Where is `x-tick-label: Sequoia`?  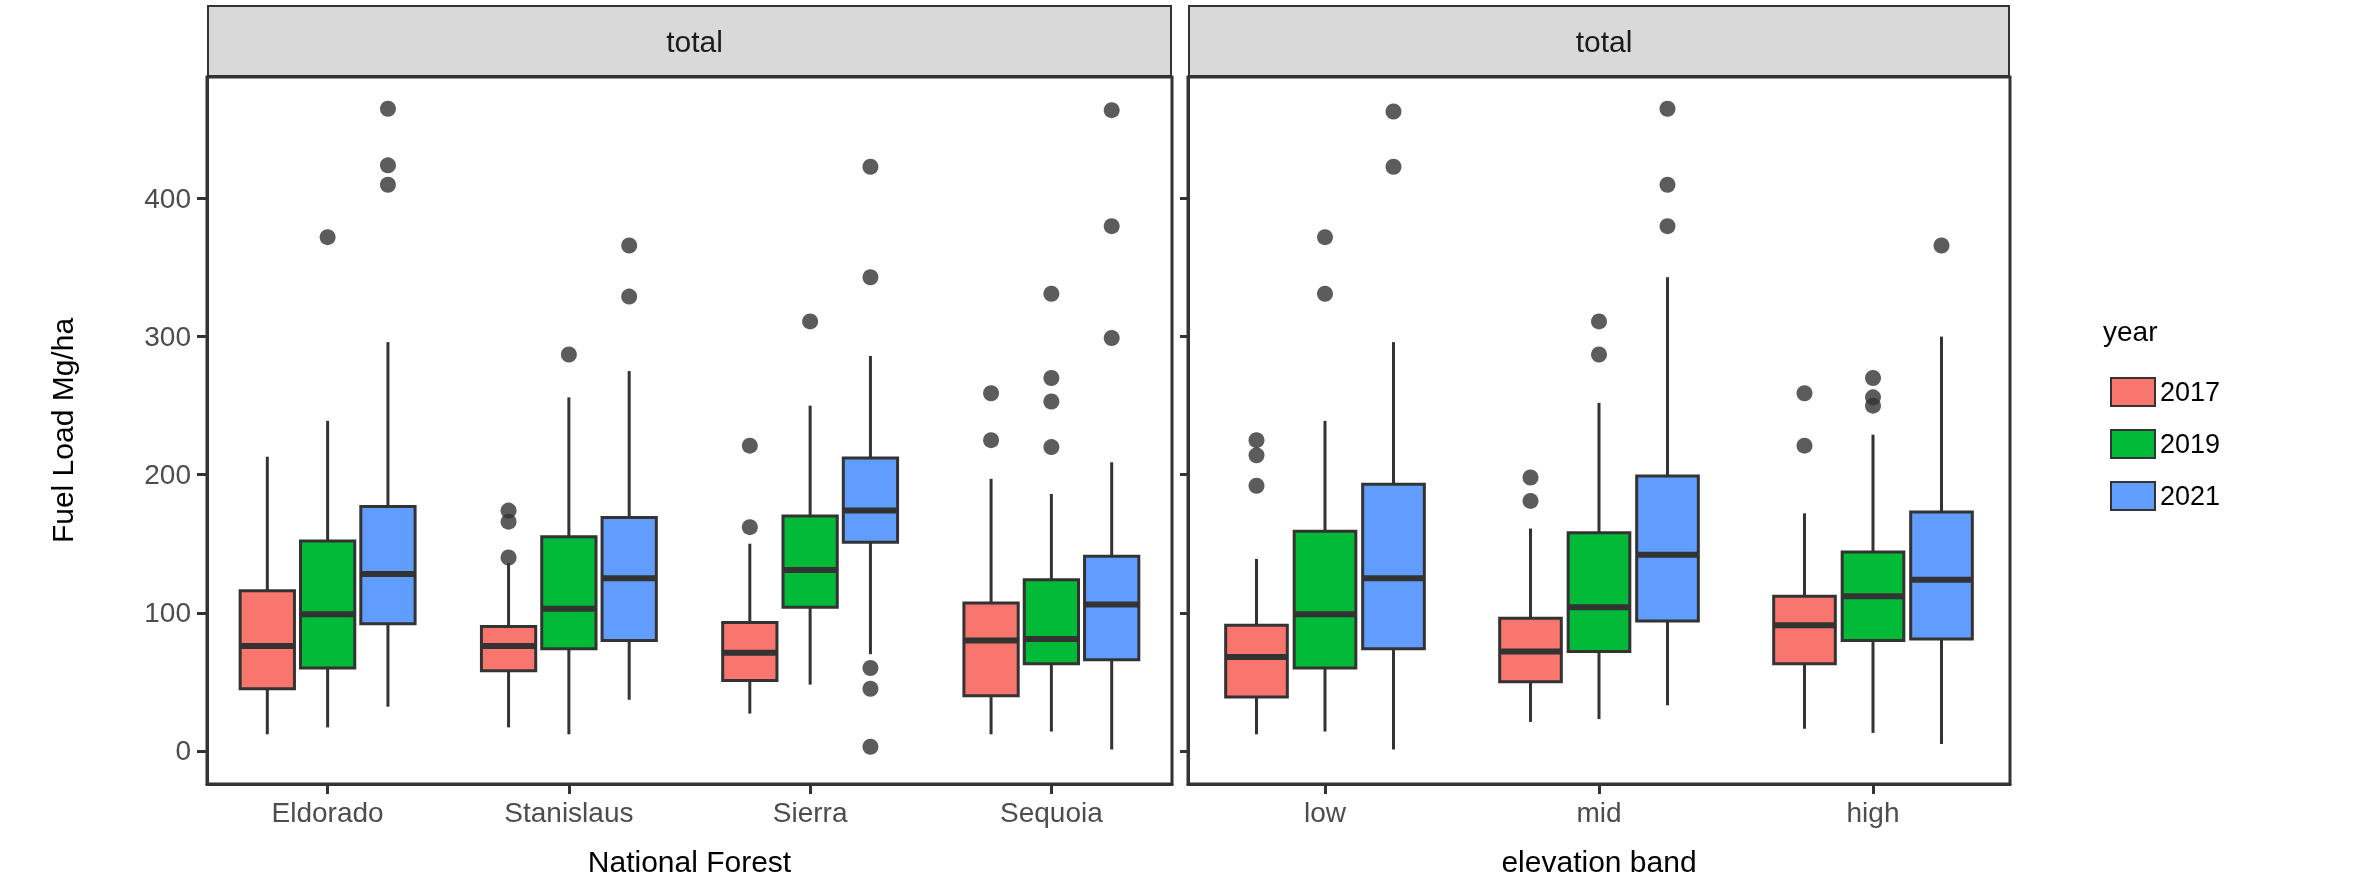 x-tick-label: Sequoia is located at coordinates (1051, 812).